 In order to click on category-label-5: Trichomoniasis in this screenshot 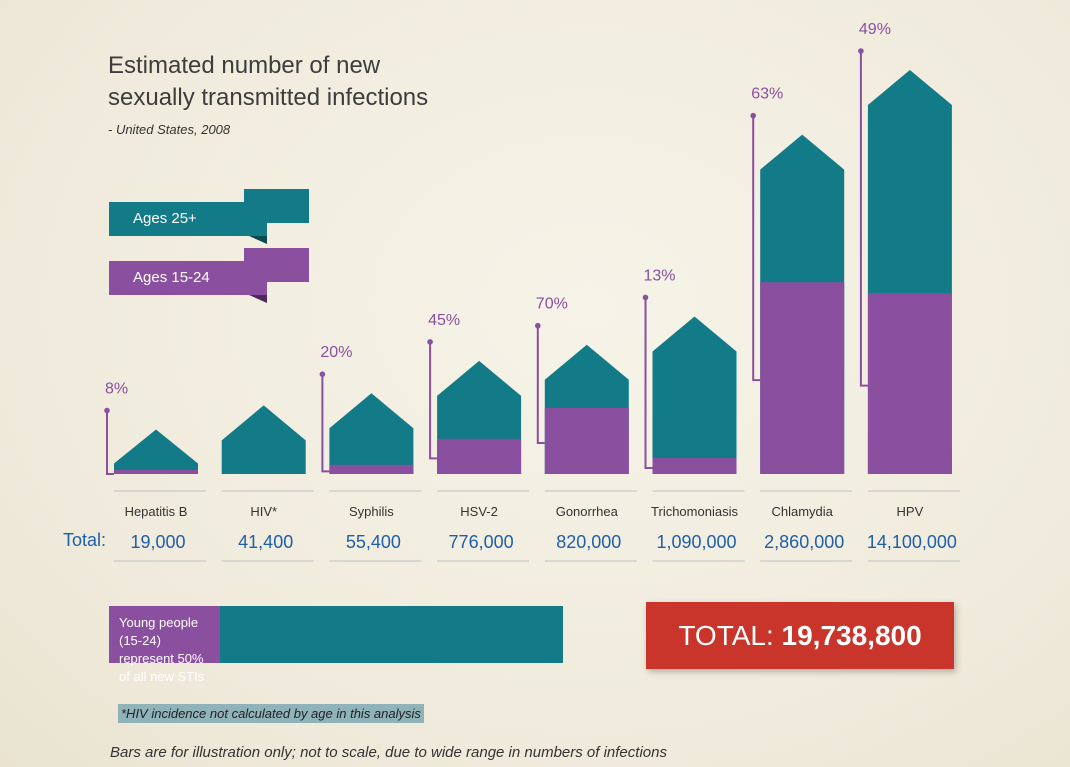, I will do `click(694, 511)`.